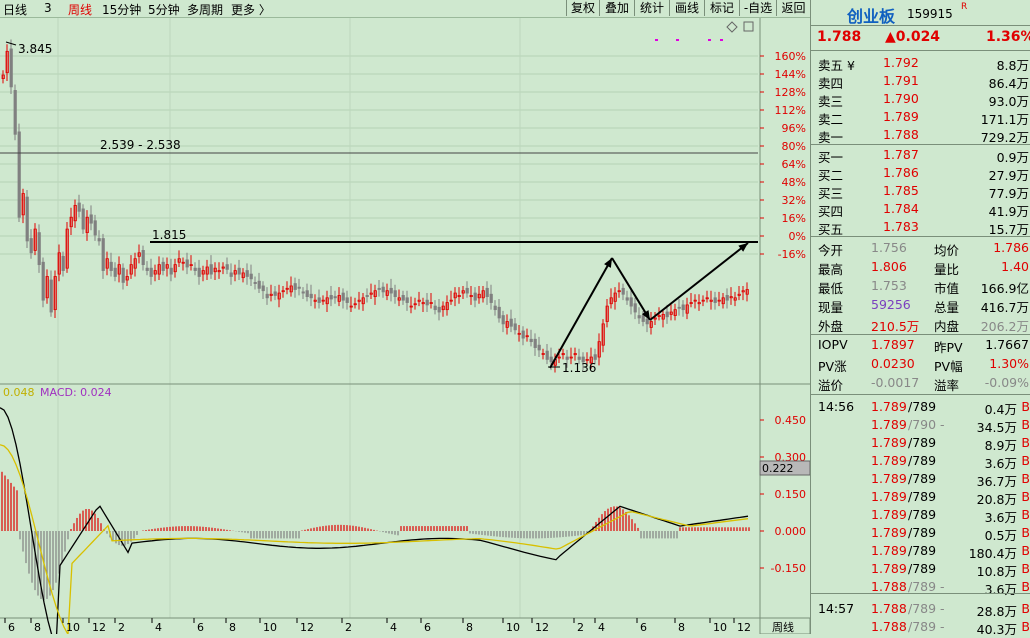 The width and height of the screenshot is (1030, 638). Describe the element at coordinates (582, 8) in the screenshot. I see `adjust-button: 复权` at that location.